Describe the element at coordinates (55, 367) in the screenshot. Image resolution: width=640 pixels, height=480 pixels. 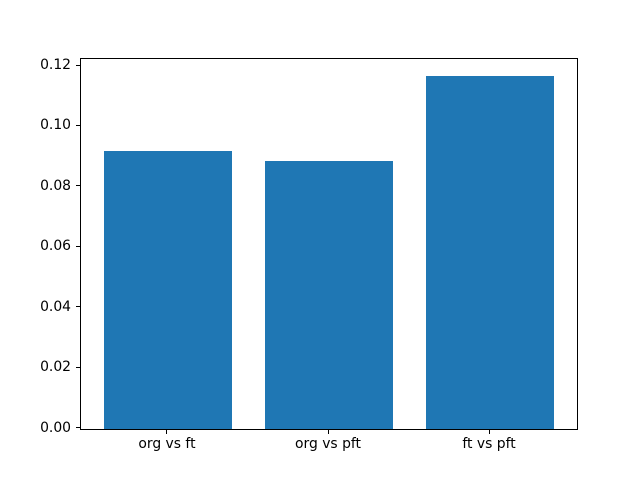
I see `y-tick-label: 0.02` at that location.